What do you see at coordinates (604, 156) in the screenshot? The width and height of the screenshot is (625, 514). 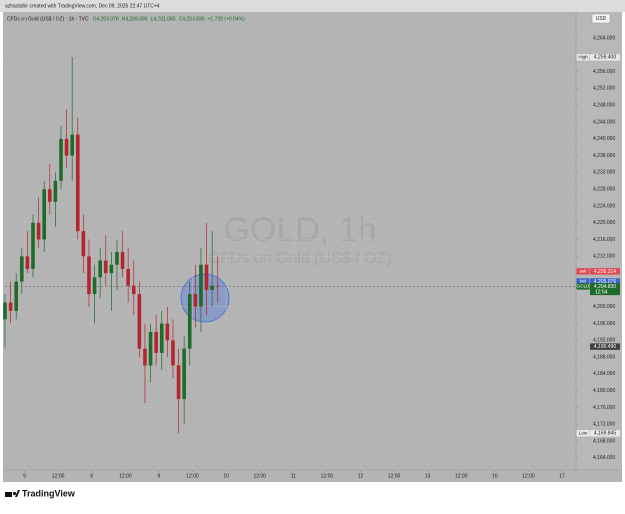 I see `y-tick-label: 4,236.000` at bounding box center [604, 156].